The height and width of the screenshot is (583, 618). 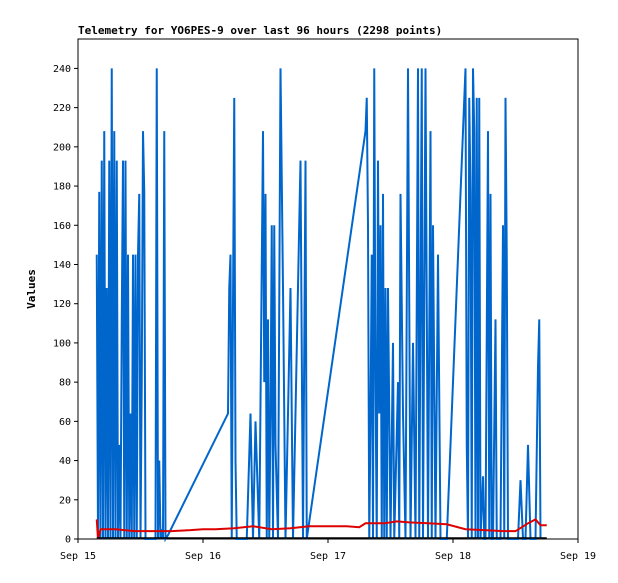 I want to click on y-tick-label: 40, so click(x=65, y=461).